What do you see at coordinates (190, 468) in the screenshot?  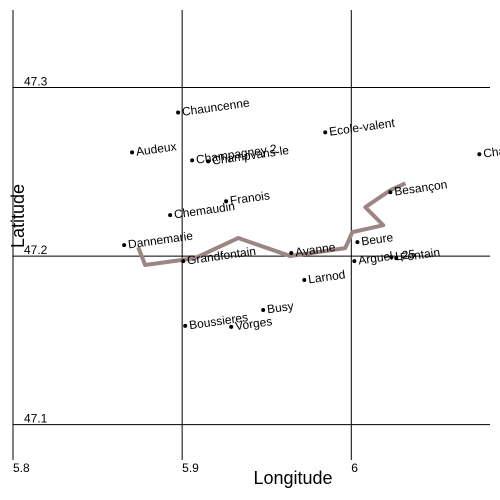 I see `x-tick-label: 5.9` at bounding box center [190, 468].